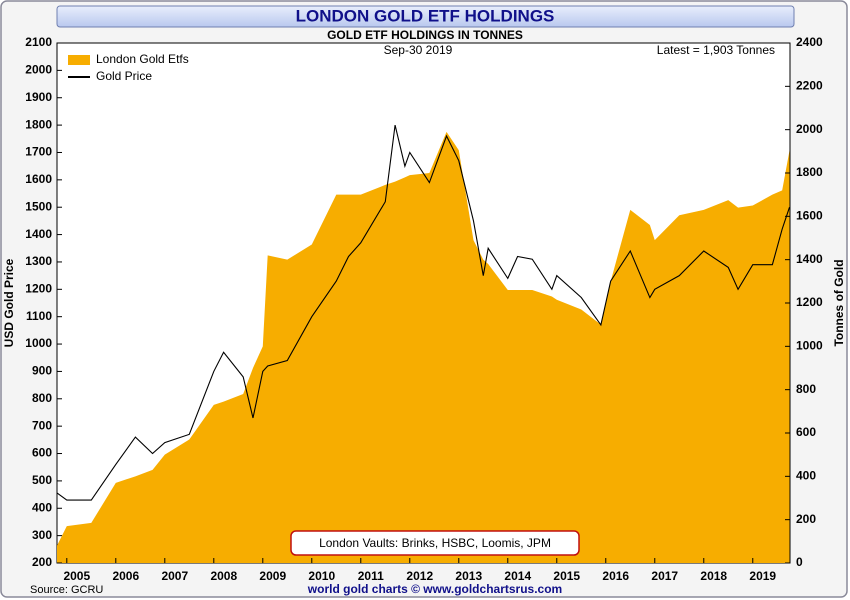  What do you see at coordinates (42, 562) in the screenshot?
I see `y-tick-label: 200` at bounding box center [42, 562].